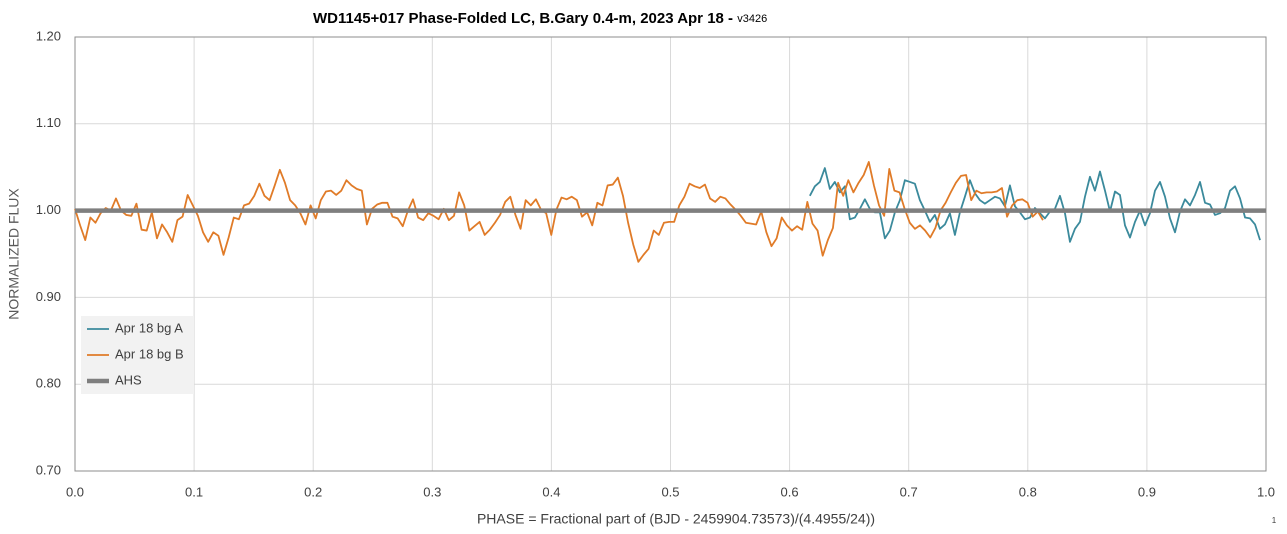  I want to click on legend: Apr 18 bg A Apr 18 bg B AHS, so click(137, 355).